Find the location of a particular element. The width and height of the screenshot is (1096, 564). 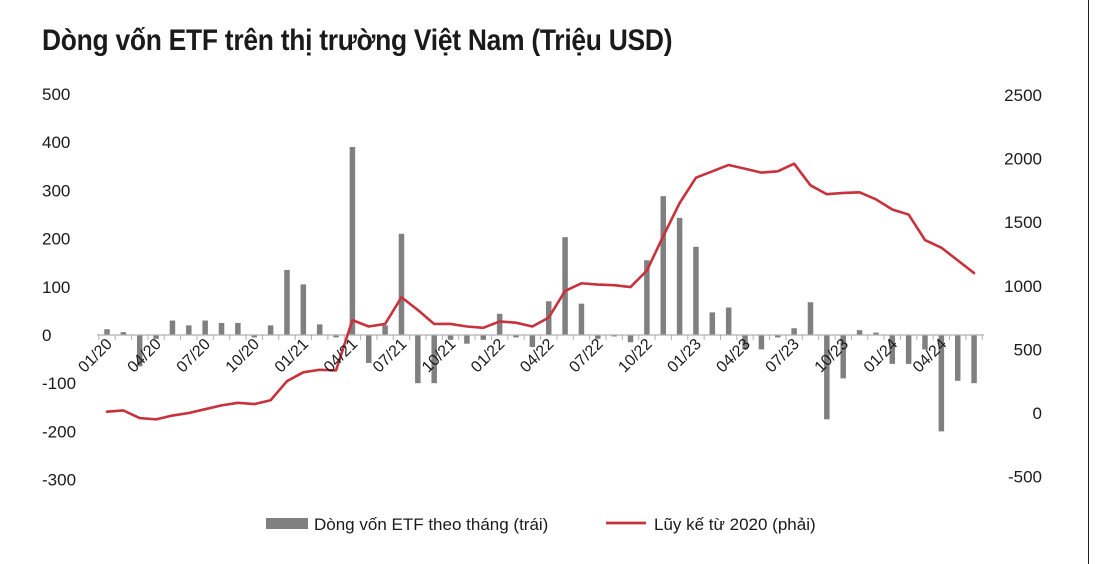

x-tick-label: 04/21 is located at coordinates (341, 356).